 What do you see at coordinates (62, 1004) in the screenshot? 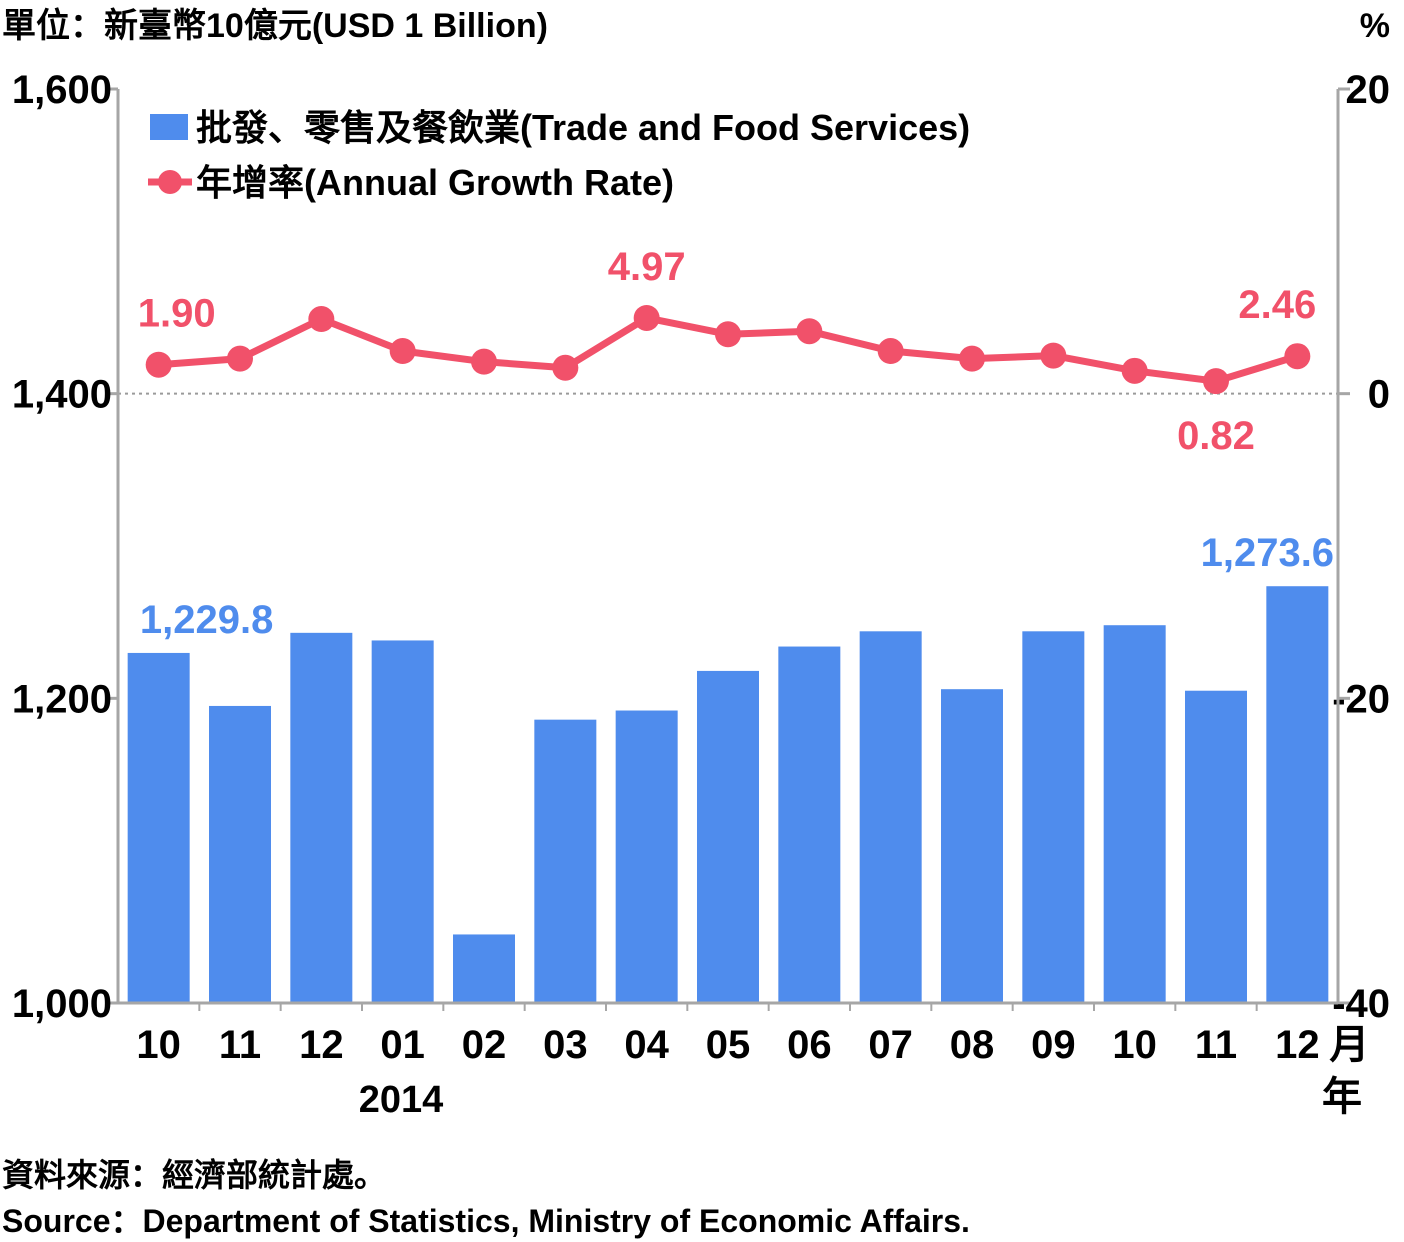
I see `left-axis-tick-label: 1,000` at bounding box center [62, 1004].